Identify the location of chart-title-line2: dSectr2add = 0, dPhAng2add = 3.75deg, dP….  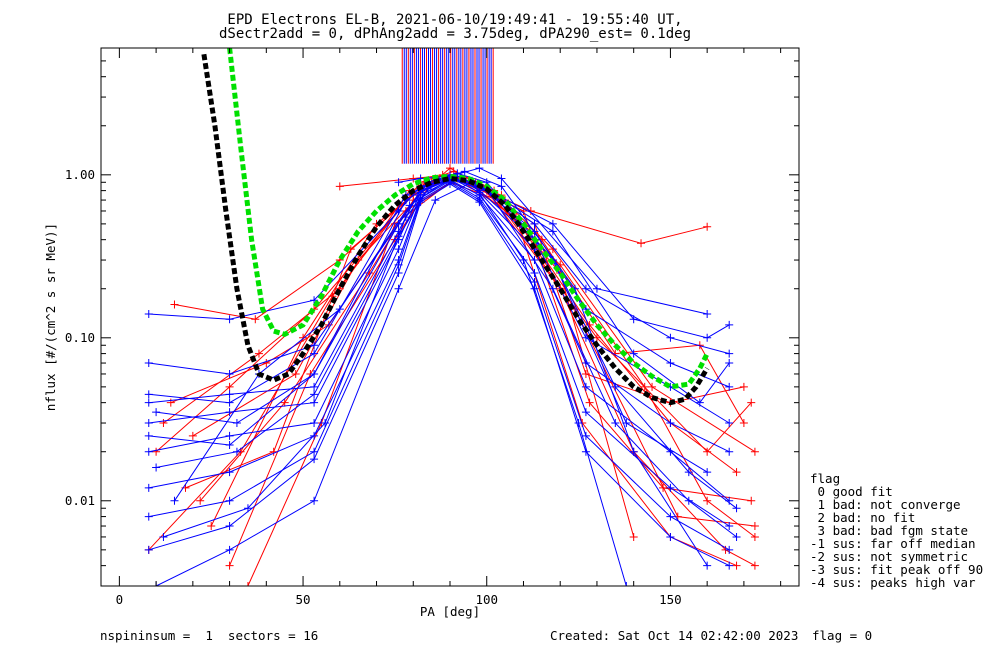
(455, 34).